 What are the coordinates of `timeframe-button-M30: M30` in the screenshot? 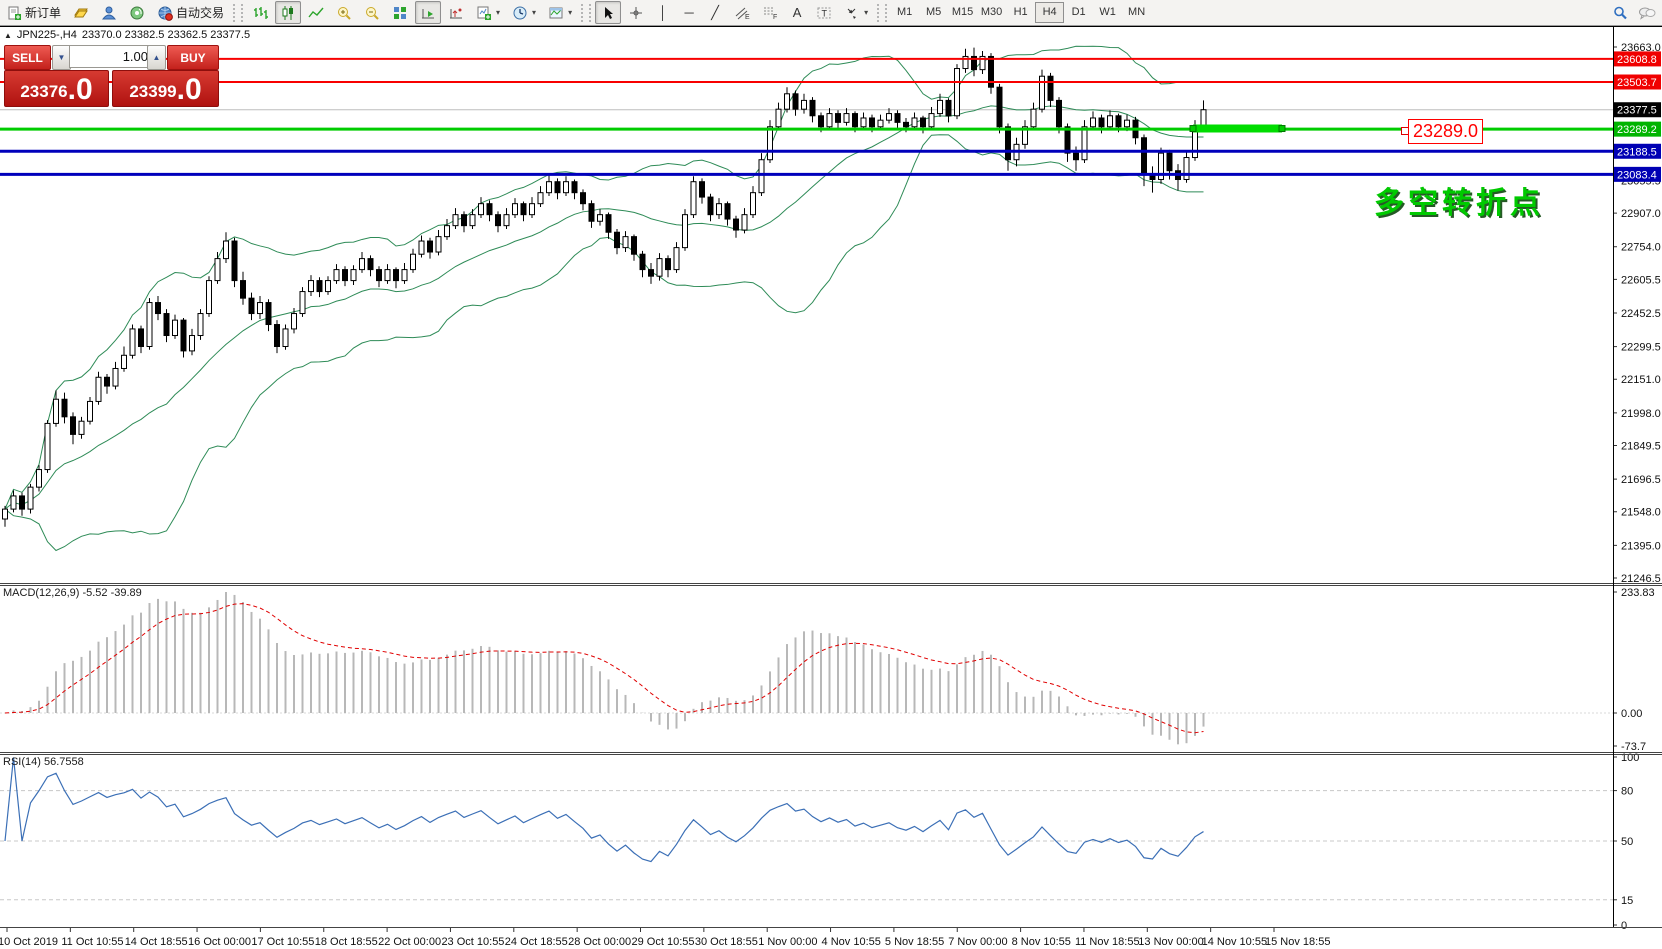 It's located at (991, 12).